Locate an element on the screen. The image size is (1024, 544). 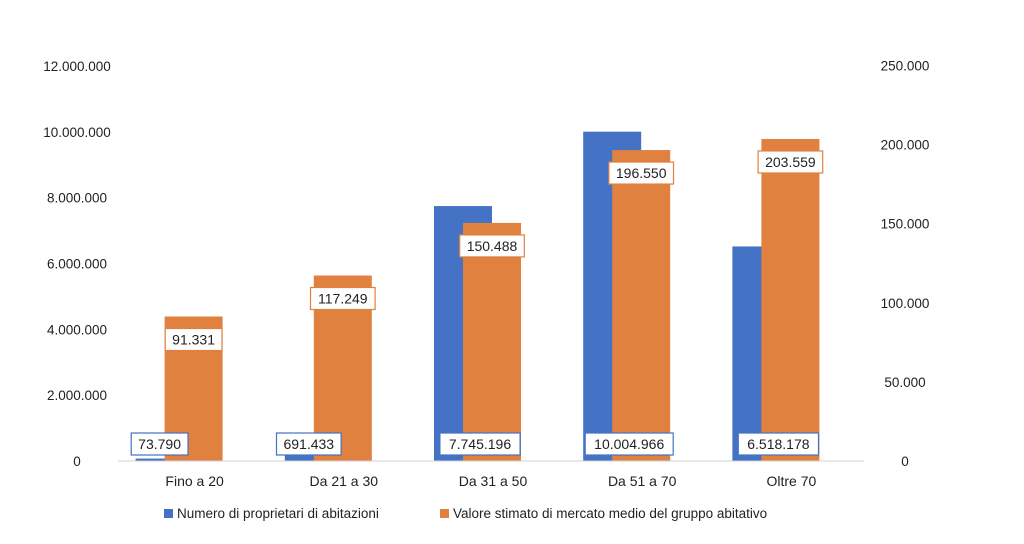
data-label-valore: 203.559 is located at coordinates (790, 162).